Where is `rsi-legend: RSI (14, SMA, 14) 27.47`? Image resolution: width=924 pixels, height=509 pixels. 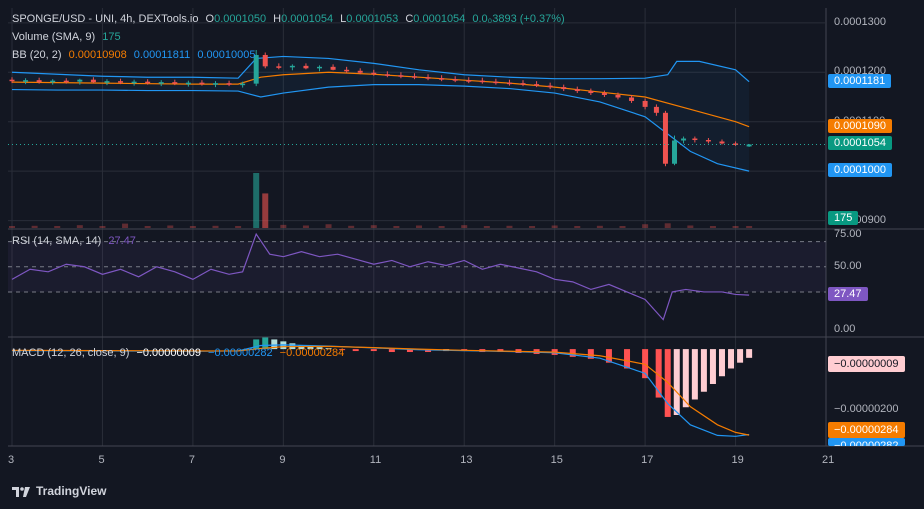 rsi-legend: RSI (14, SMA, 14) 27.47 is located at coordinates (76, 241).